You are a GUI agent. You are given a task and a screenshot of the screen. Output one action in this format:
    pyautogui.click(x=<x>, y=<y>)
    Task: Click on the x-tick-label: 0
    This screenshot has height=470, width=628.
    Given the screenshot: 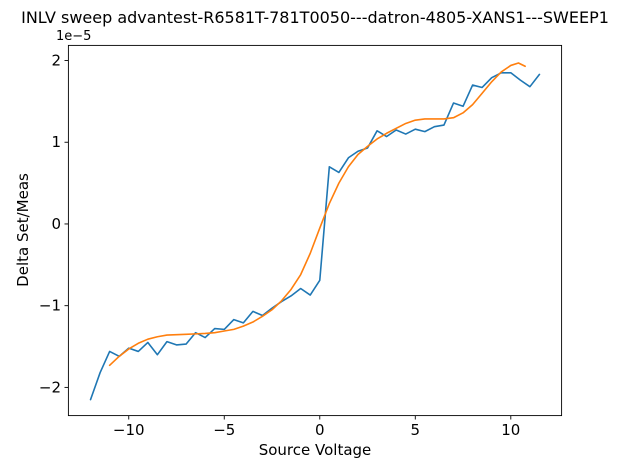 What is the action you would take?
    pyautogui.click(x=320, y=430)
    